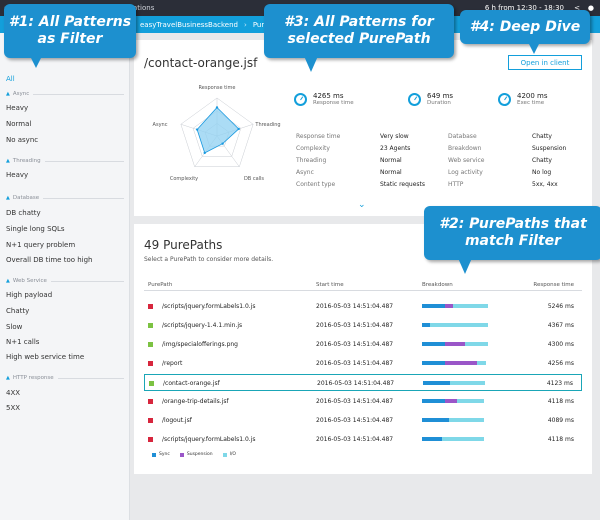  Describe the element at coordinates (311, 160) in the screenshot. I see `prop-key: Threading` at that location.